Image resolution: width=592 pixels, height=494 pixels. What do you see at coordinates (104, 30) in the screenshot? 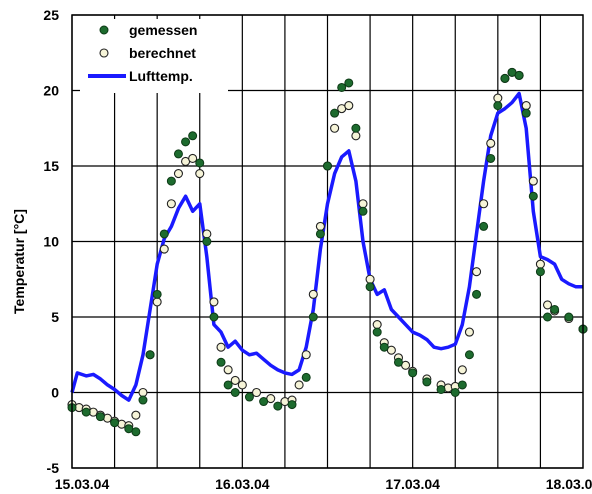
I see `legend-marker-gemessen` at bounding box center [104, 30].